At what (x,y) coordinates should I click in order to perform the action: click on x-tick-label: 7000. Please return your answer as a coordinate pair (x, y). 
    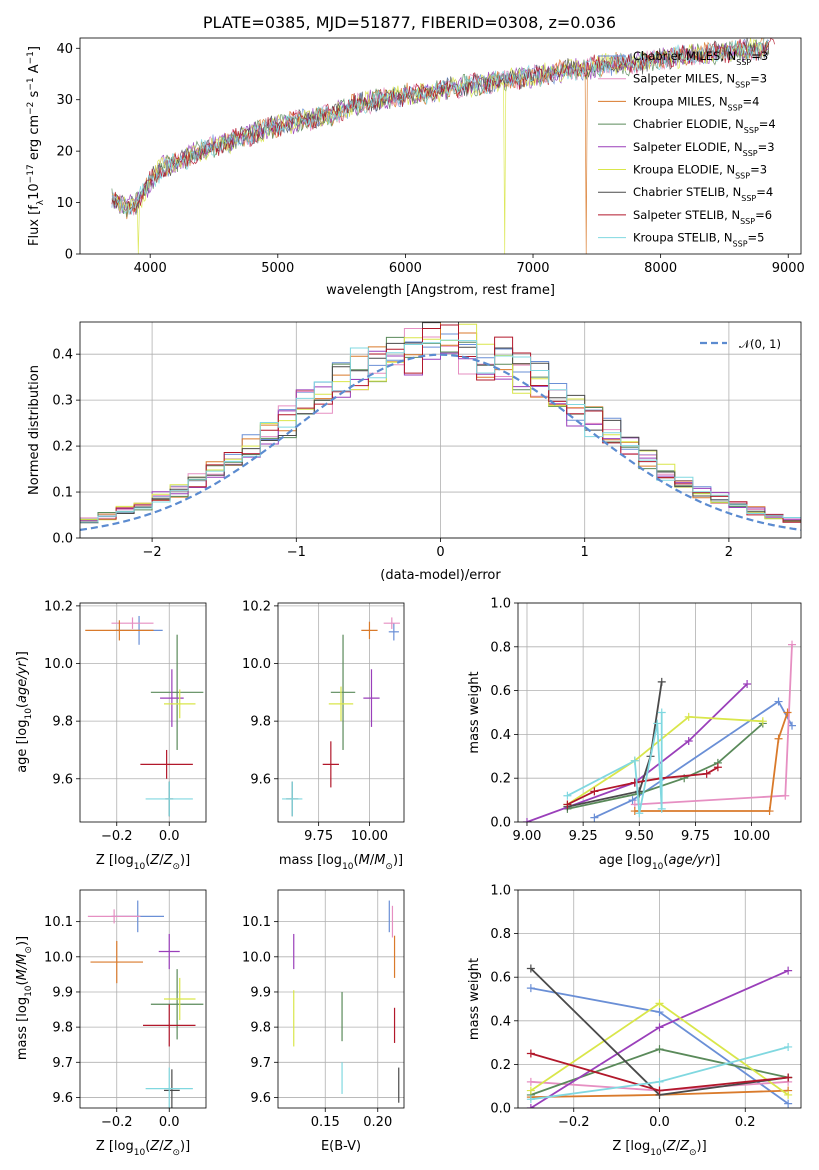
    Looking at the image, I should click on (532, 268).